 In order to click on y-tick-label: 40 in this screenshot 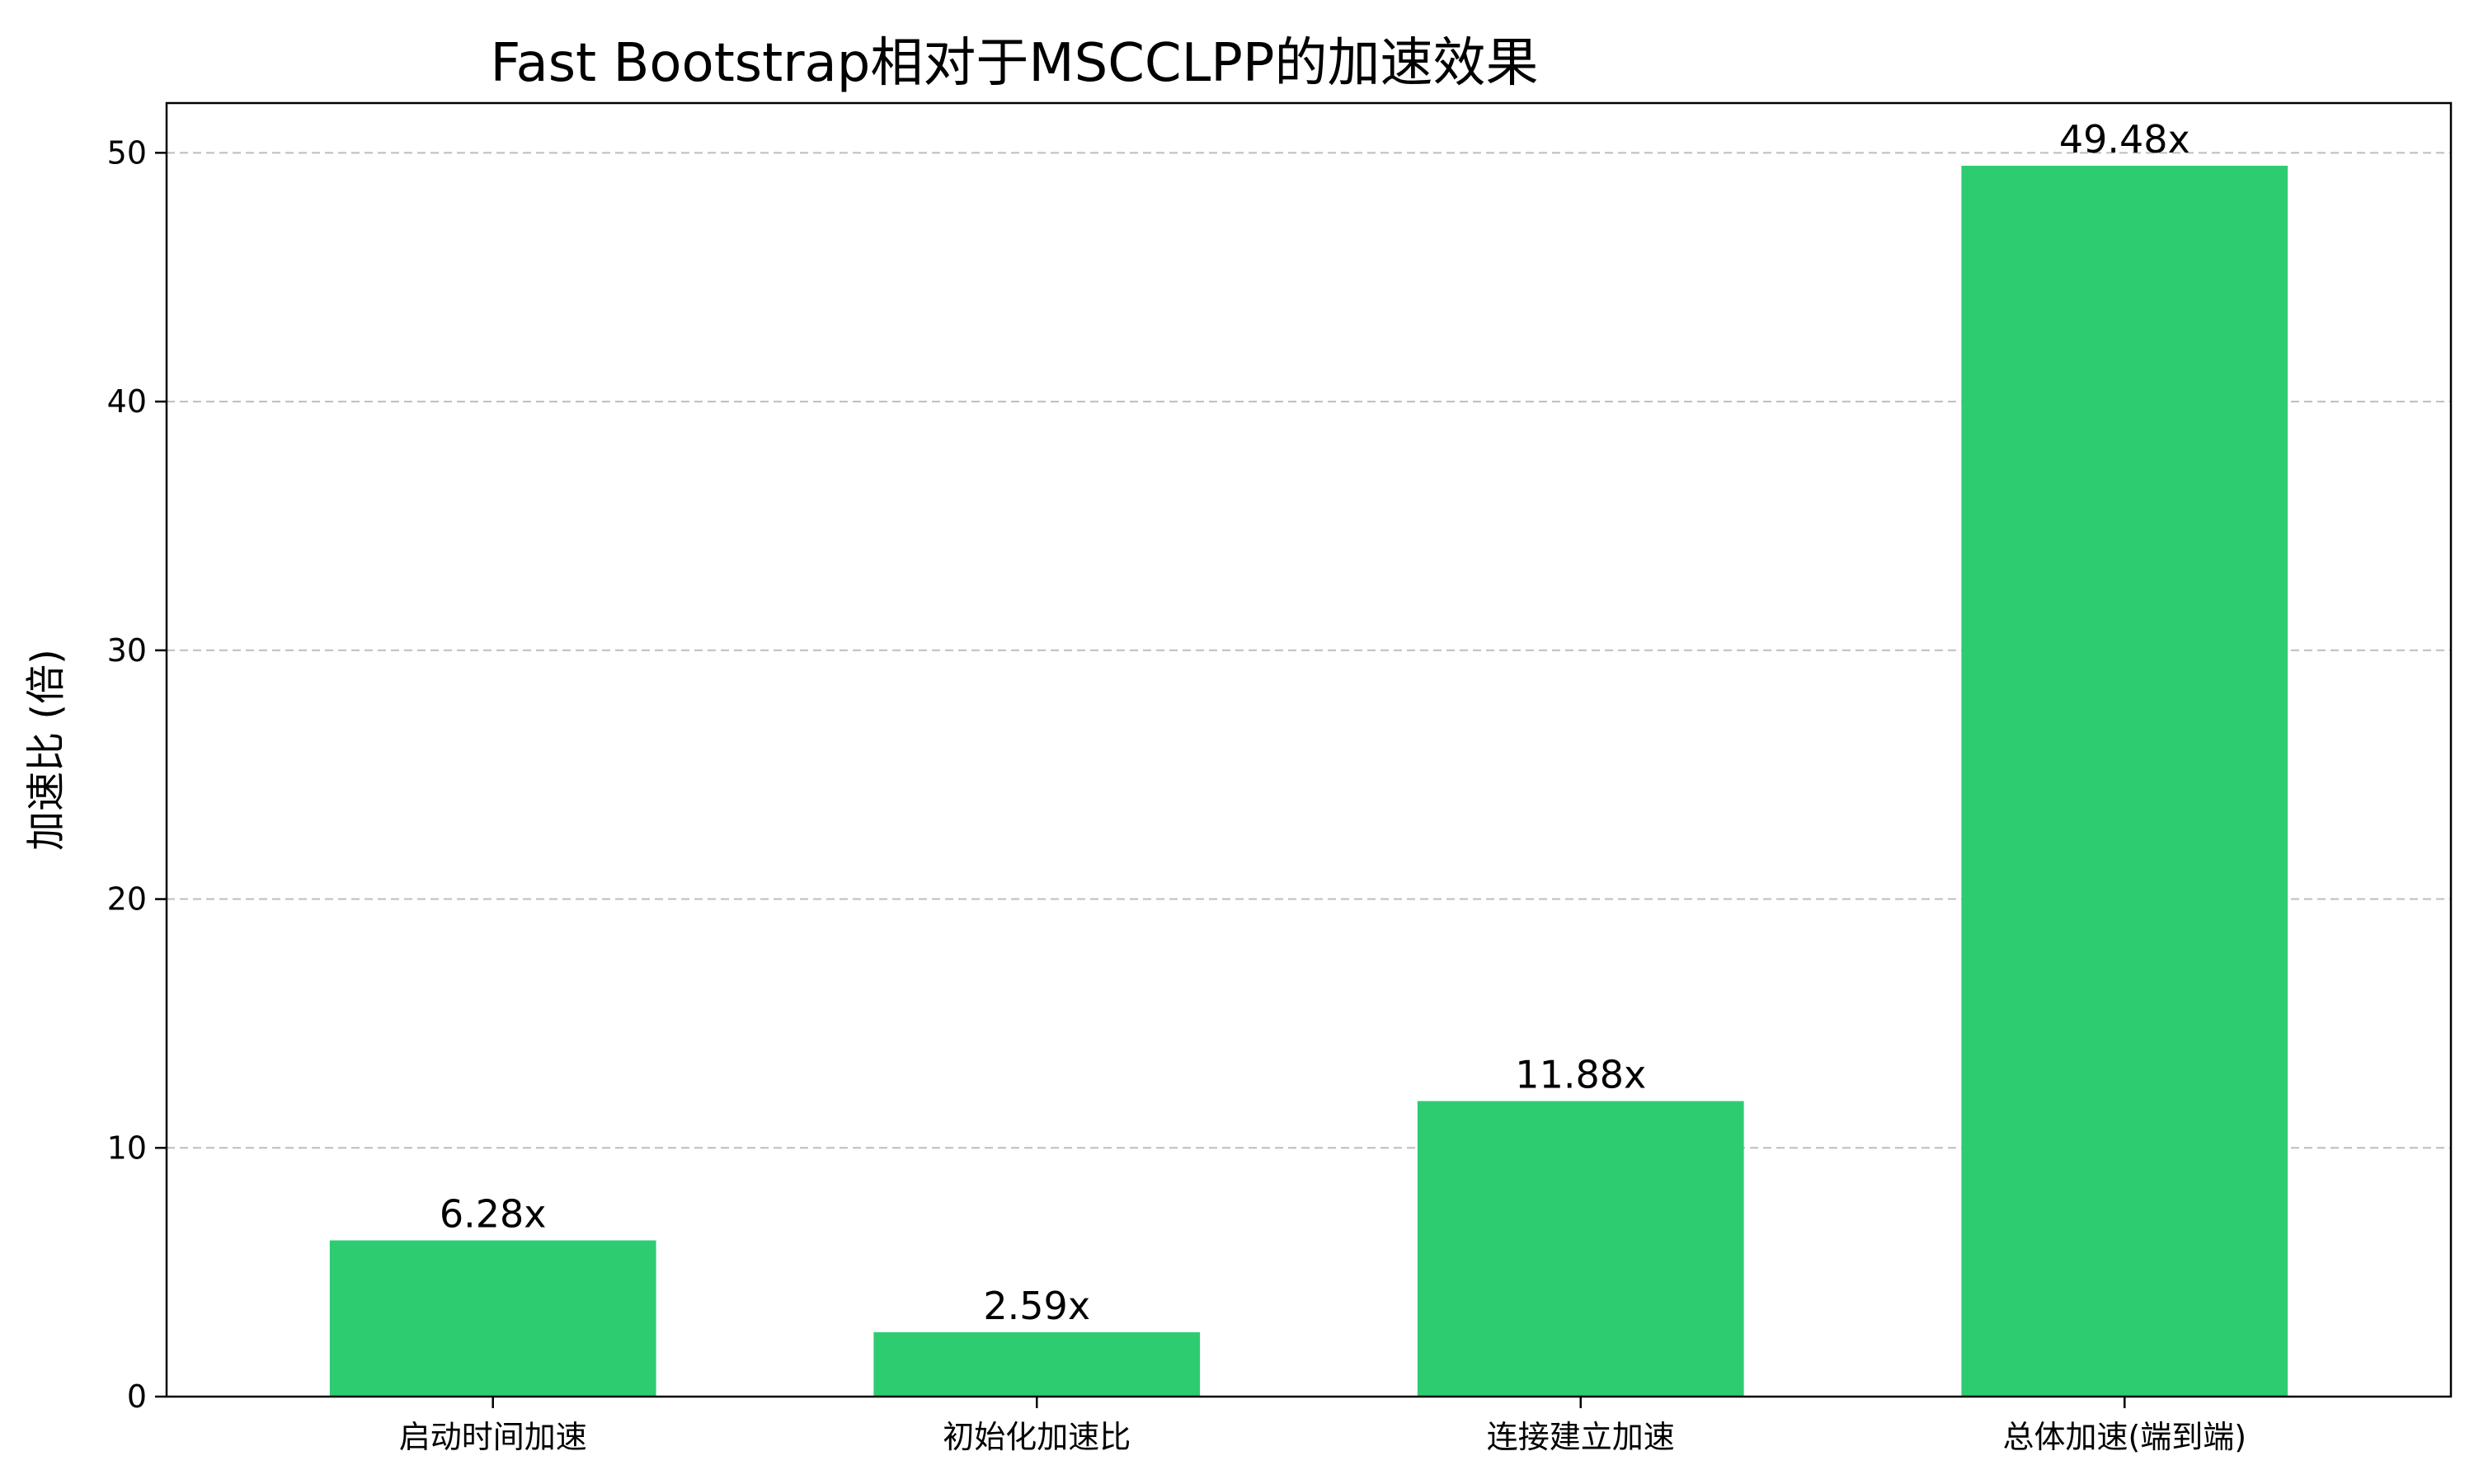, I will do `click(127, 401)`.